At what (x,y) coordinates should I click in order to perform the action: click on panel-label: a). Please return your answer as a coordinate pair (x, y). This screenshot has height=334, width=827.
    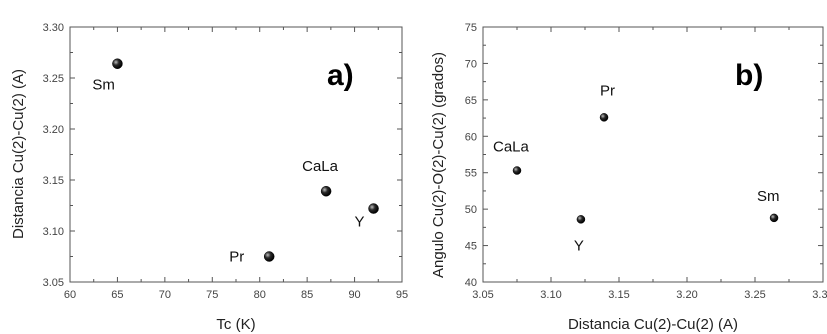
    Looking at the image, I should click on (340, 75).